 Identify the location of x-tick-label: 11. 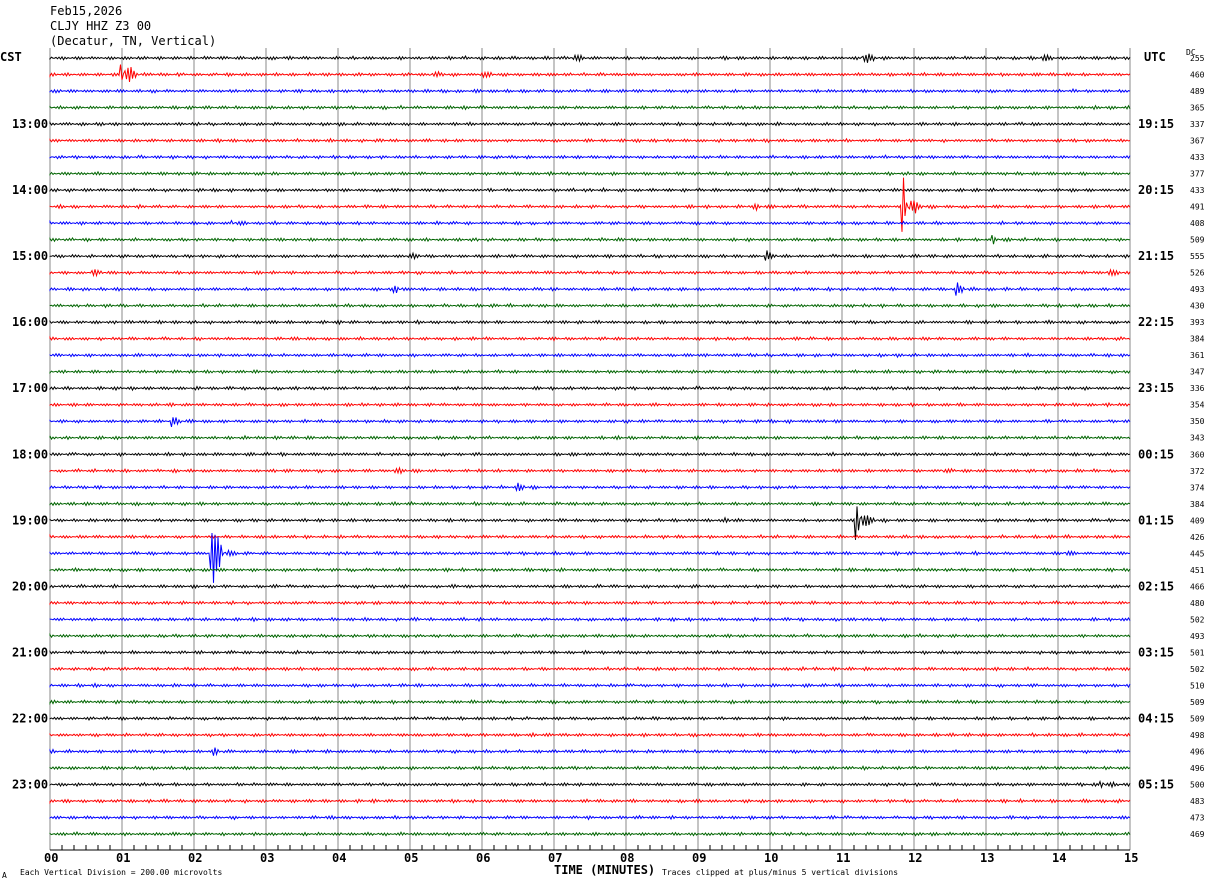
(843, 858).